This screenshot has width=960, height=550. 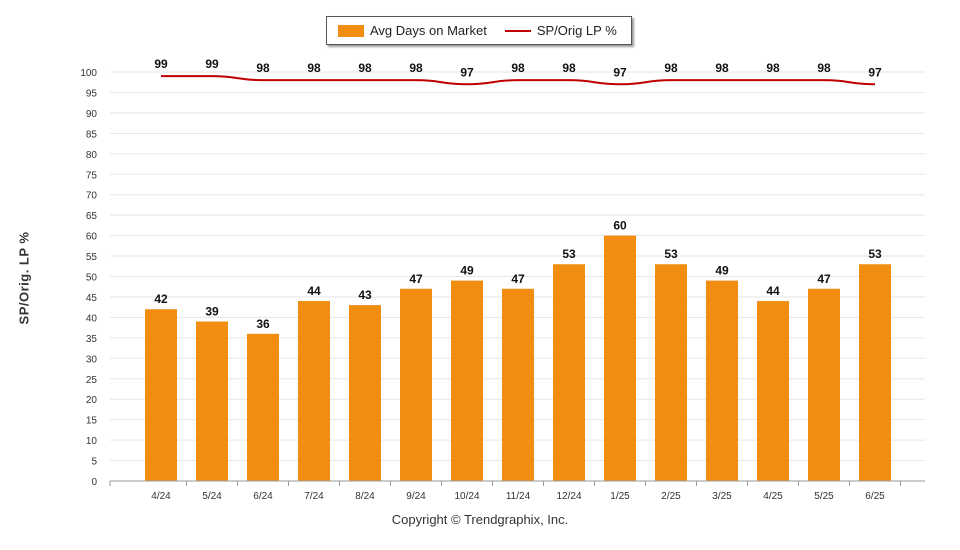 I want to click on x-tick-label: 7/24, so click(x=314, y=496).